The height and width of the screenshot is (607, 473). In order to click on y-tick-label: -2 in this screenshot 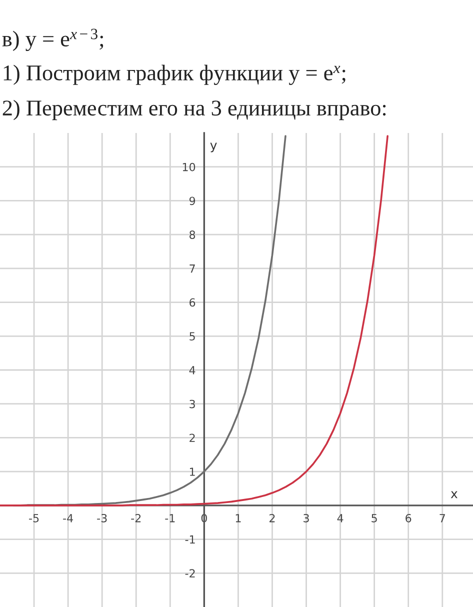, I will do `click(190, 573)`.